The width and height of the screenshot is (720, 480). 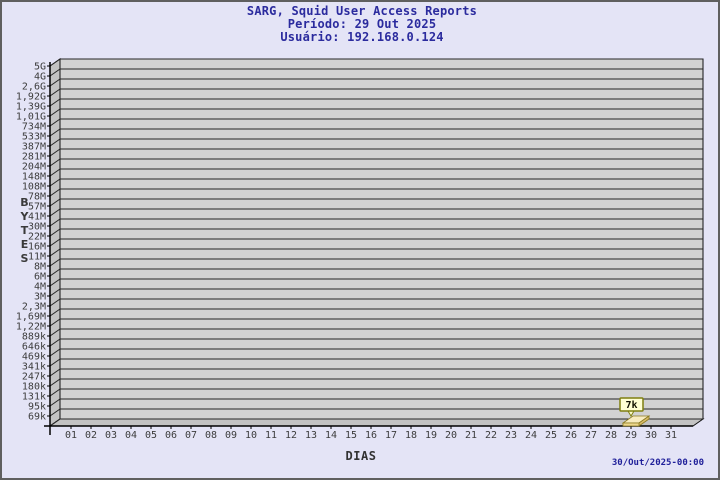 I want to click on y-tick-label: 1,39G, so click(x=31, y=107).